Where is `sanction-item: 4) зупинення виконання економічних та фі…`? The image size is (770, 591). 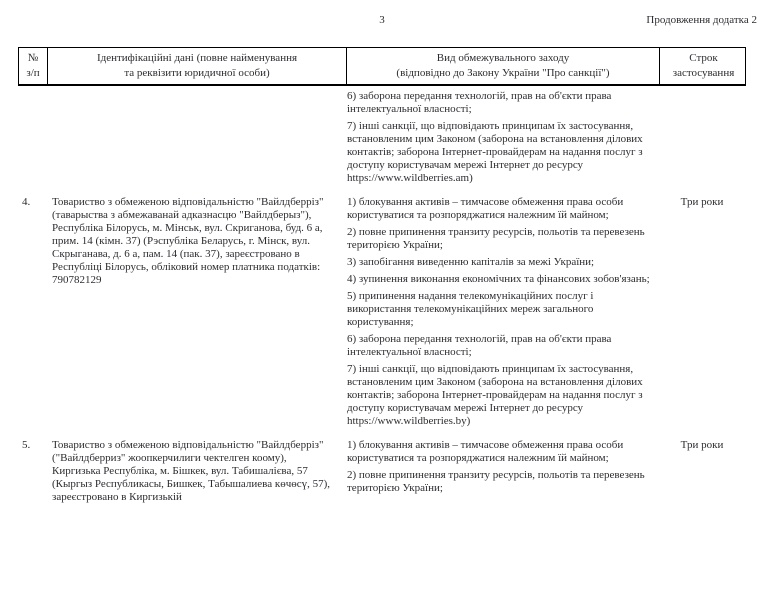
sanction-item: 4) зупинення виконання економічних та фі… is located at coordinates (498, 279).